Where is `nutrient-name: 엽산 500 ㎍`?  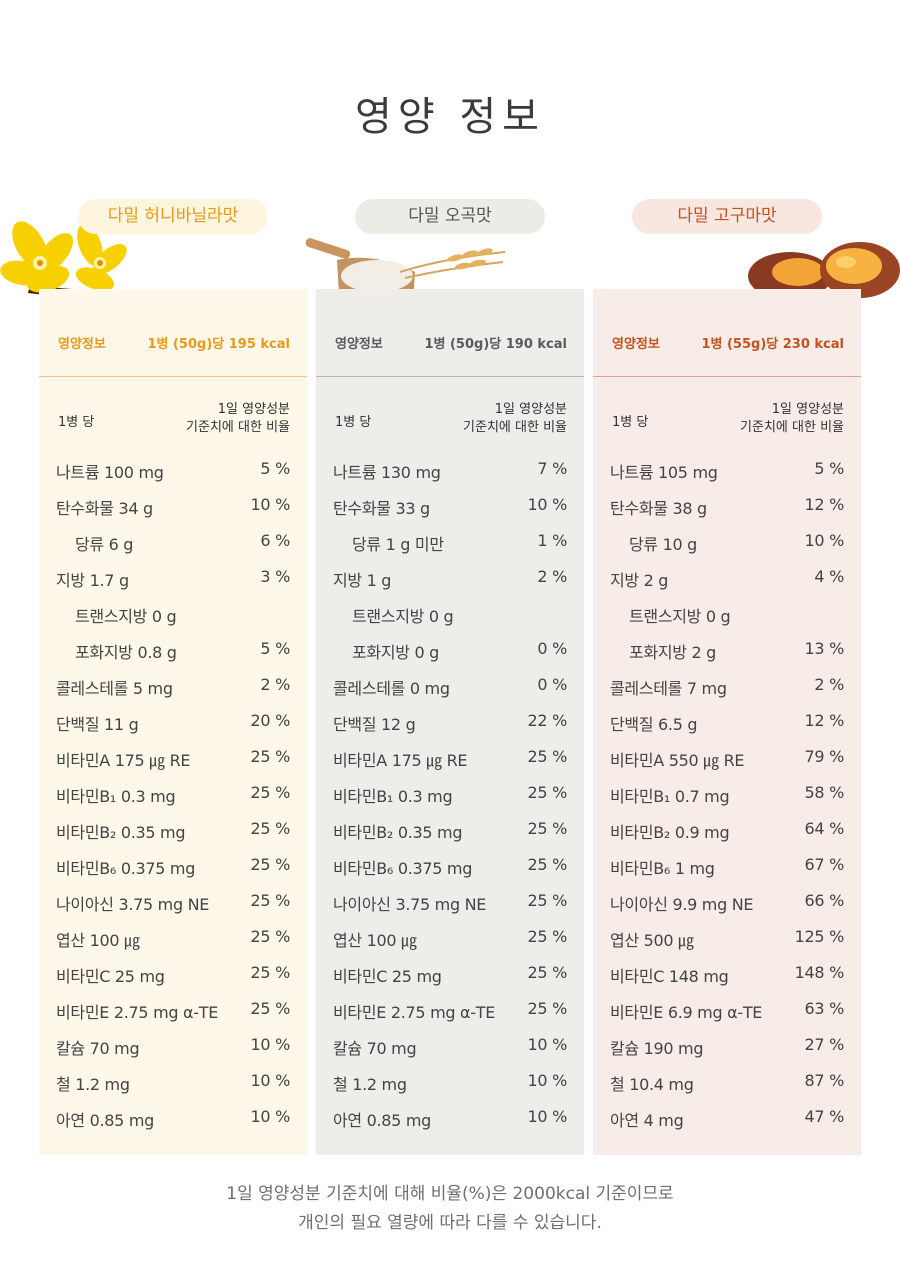
nutrient-name: 엽산 500 ㎍ is located at coordinates (652, 940).